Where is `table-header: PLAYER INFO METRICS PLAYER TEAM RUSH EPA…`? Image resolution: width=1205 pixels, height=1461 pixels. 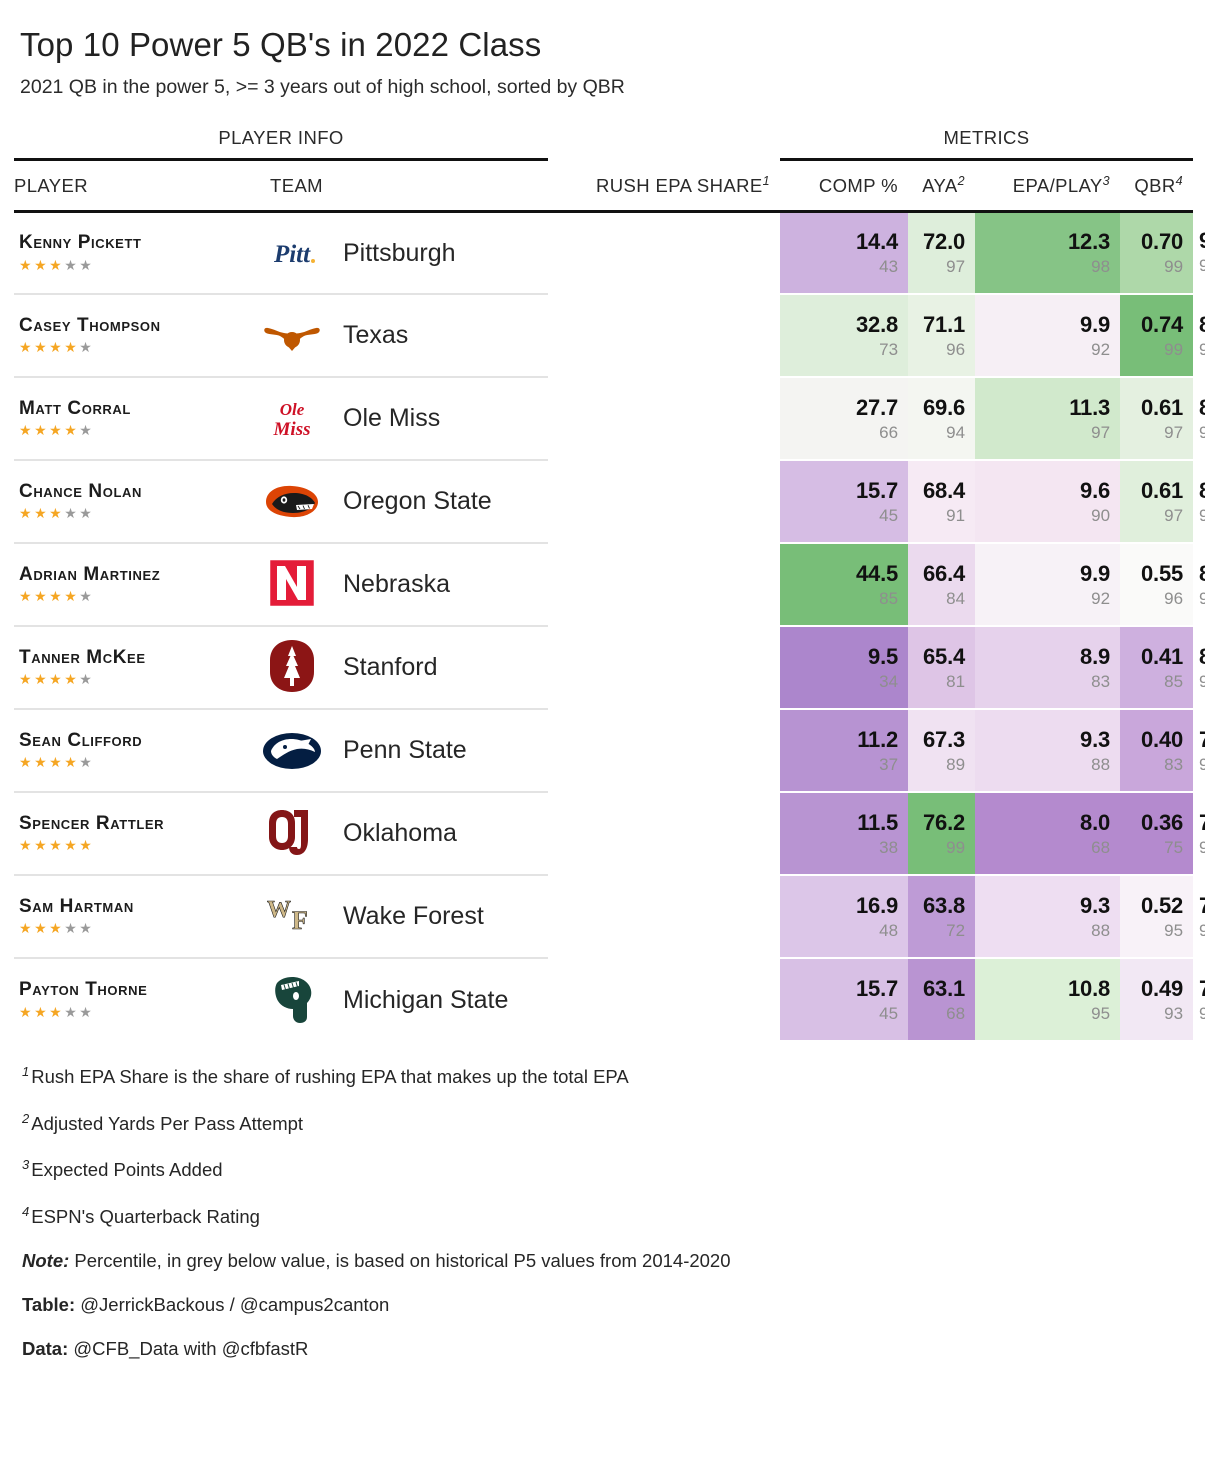 table-header: PLAYER INFO METRICS PLAYER TEAM RUSH EPA… is located at coordinates (604, 169).